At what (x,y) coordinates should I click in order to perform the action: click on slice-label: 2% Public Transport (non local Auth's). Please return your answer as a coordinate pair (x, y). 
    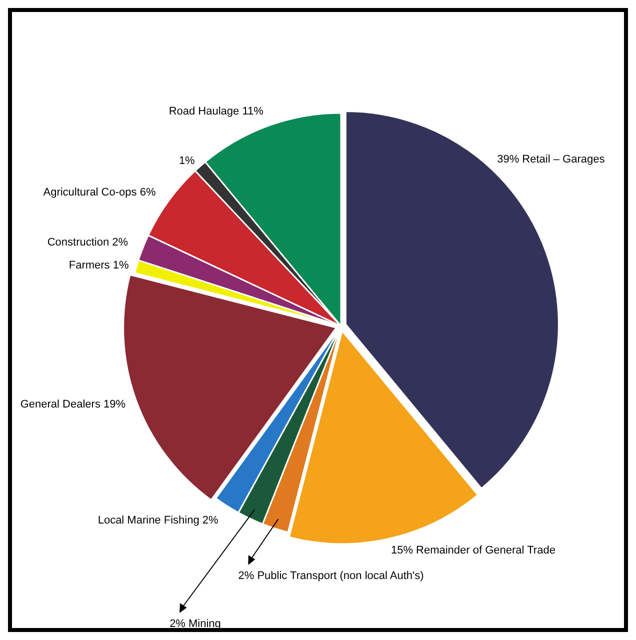
    Looking at the image, I should click on (331, 576).